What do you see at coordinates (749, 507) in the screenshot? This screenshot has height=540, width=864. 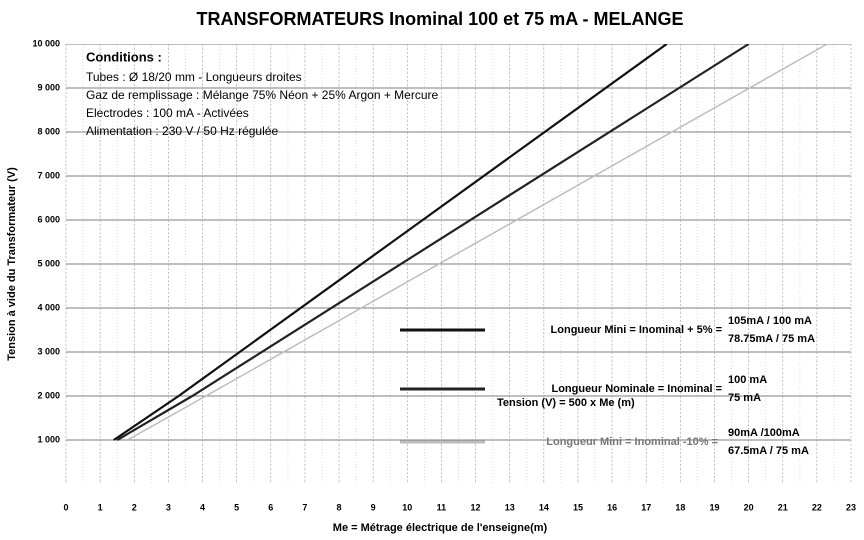 I see `x-tick-label: 20` at bounding box center [749, 507].